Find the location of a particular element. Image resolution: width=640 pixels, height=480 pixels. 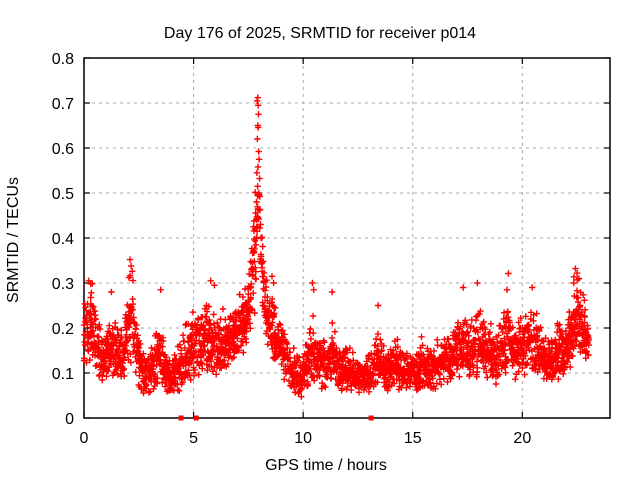

x-axis-label: GPS time / hours is located at coordinates (326, 465).